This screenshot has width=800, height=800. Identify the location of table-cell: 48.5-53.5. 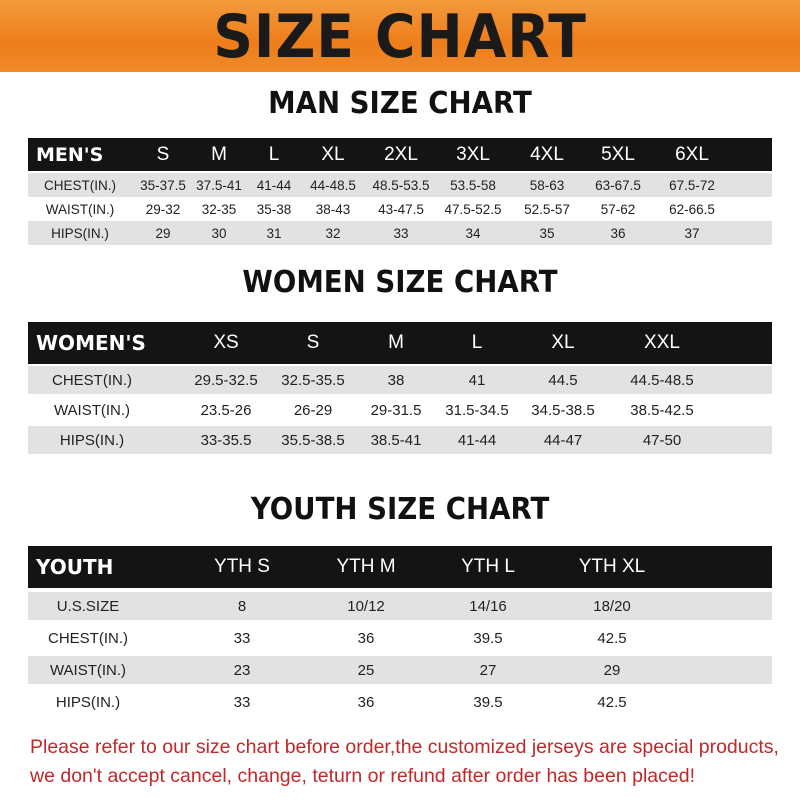
(401, 185).